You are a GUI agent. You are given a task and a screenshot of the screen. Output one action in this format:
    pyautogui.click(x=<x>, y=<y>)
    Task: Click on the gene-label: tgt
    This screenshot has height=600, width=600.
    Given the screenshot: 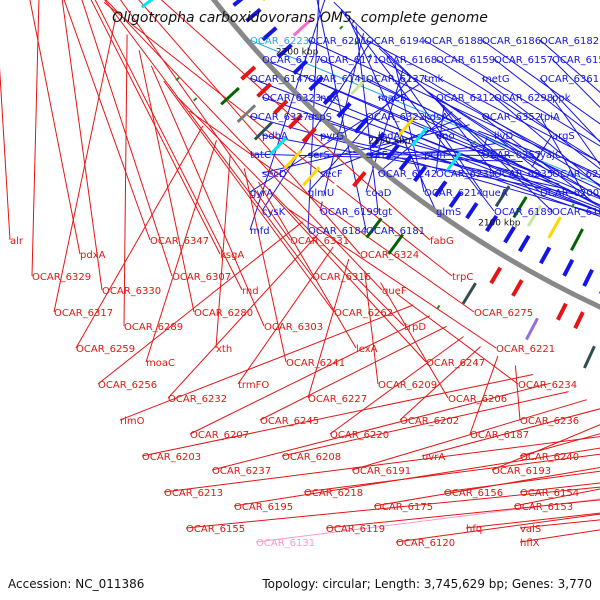 What is the action you would take?
    pyautogui.click(x=385, y=212)
    